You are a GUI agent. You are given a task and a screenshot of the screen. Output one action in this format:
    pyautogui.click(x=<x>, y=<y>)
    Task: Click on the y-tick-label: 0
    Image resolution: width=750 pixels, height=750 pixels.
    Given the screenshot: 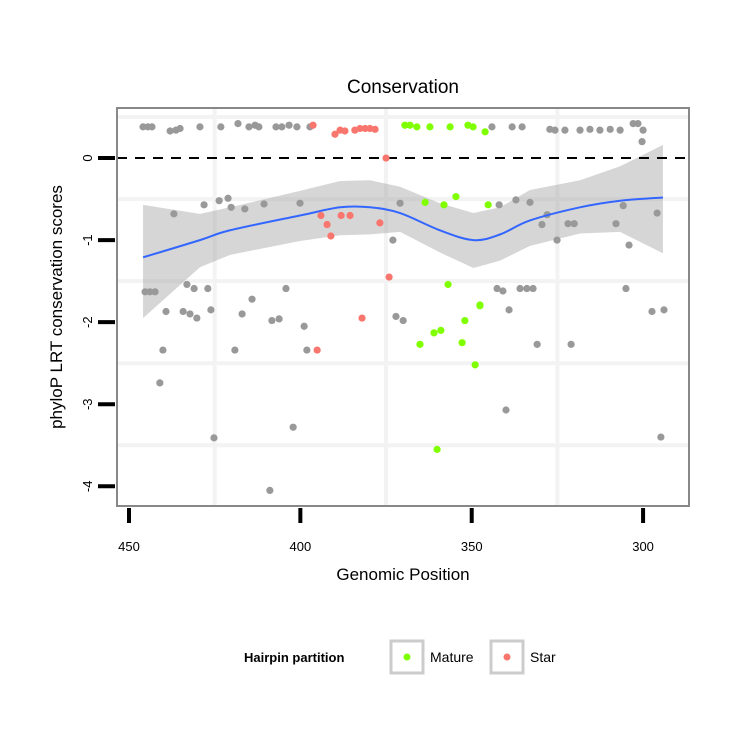 What is the action you would take?
    pyautogui.click(x=87, y=157)
    